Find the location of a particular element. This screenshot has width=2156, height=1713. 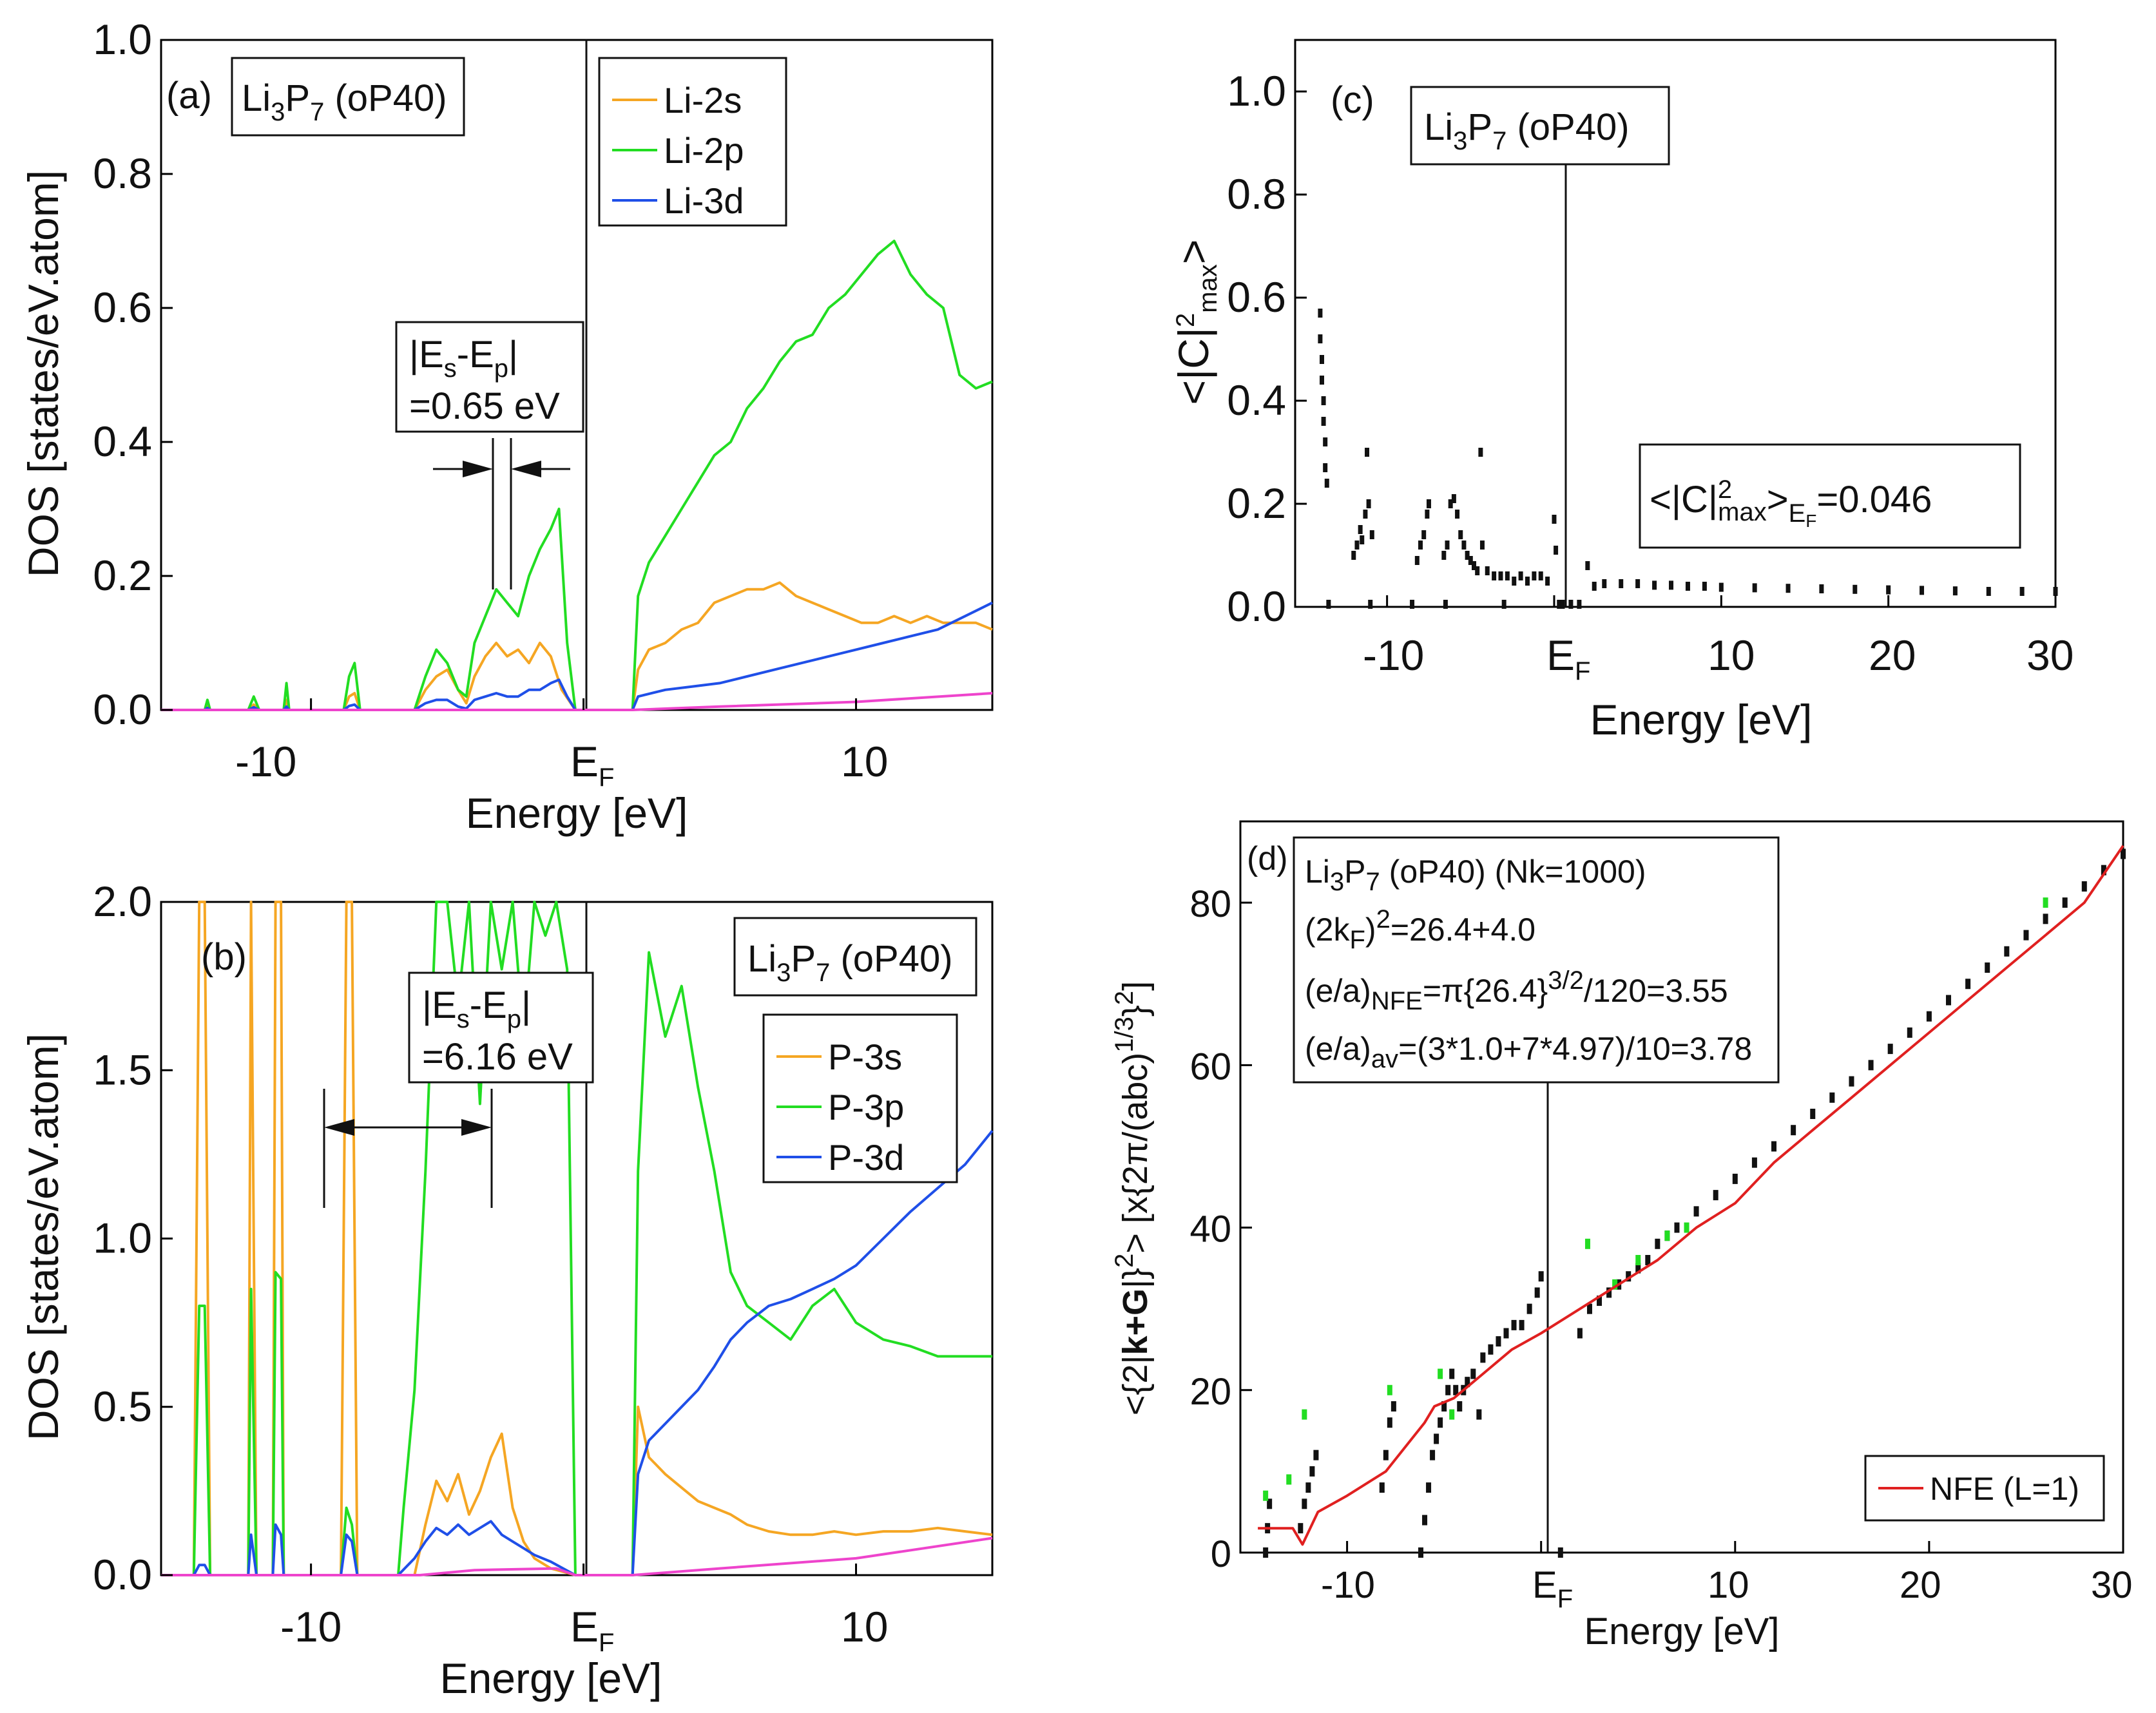

panel-d-info-line3: (e/a)NFE=π{26.4}3/2/120=3.55 is located at coordinates (1516, 990).